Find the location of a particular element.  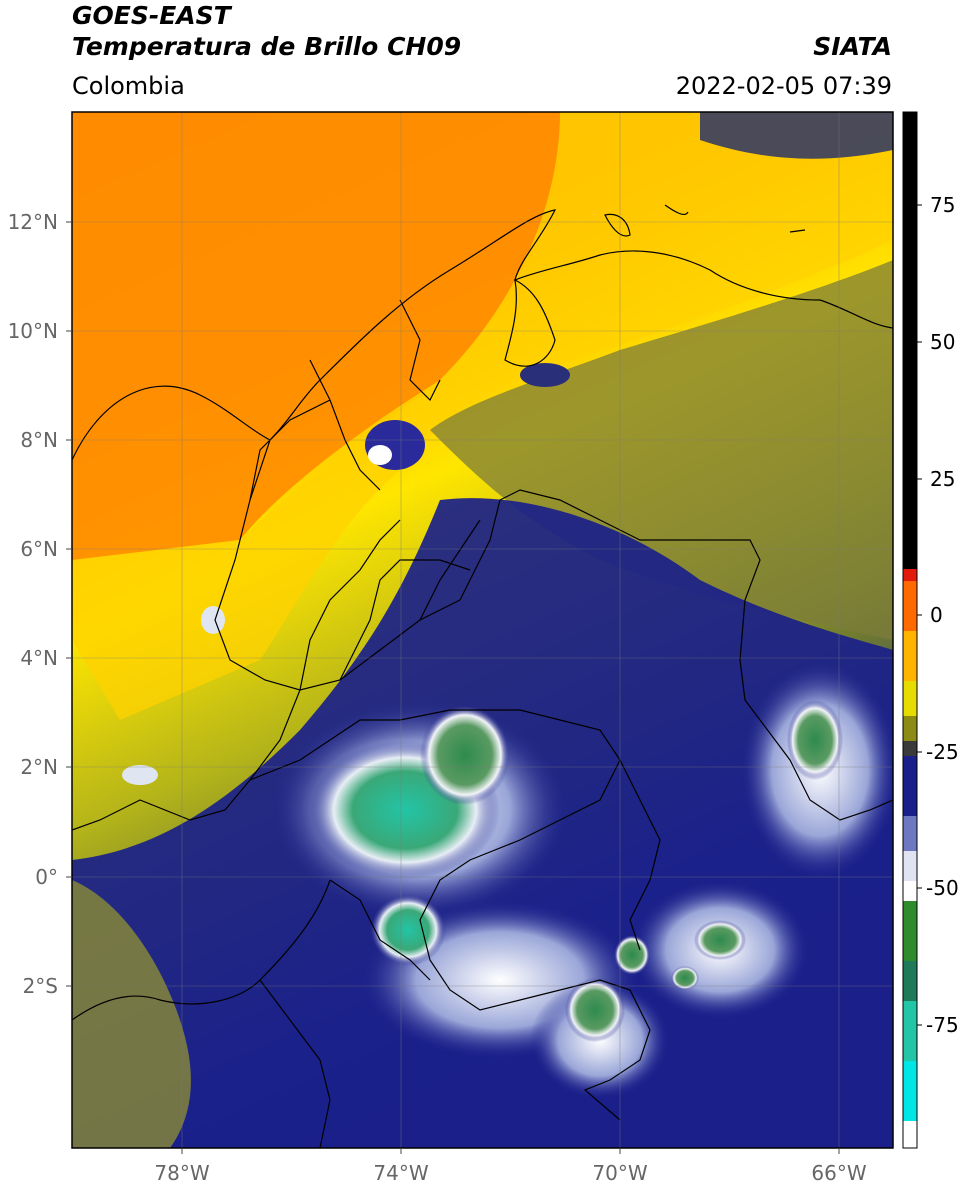

colorbar-segment-green is located at coordinates (910, 931).